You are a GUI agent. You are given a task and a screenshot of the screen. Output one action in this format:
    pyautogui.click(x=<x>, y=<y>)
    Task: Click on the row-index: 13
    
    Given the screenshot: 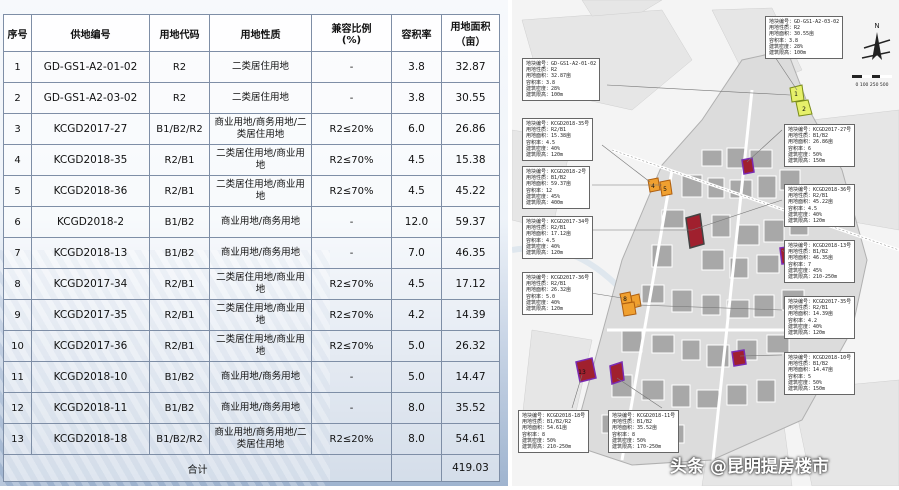 What is the action you would take?
    pyautogui.click(x=17, y=439)
    